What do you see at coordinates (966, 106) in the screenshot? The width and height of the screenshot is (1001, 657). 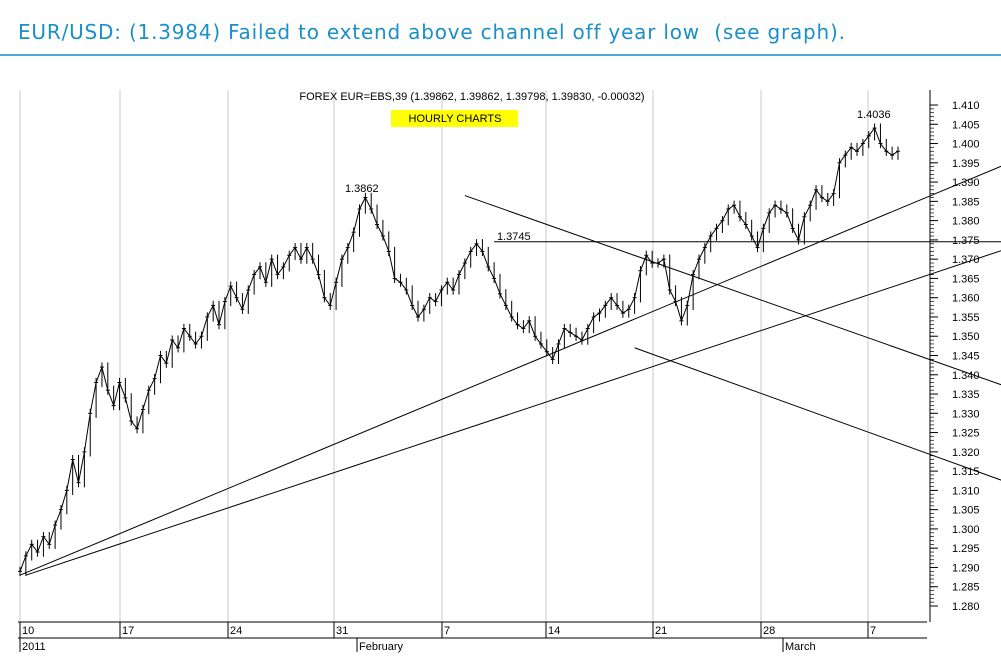 I see `y-tick-label: 1.410` at bounding box center [966, 106].